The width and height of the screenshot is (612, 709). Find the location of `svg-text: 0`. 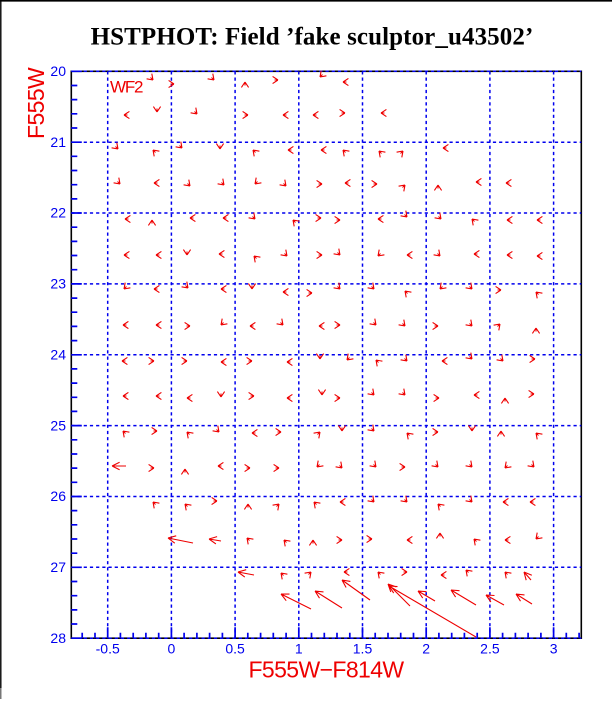

svg-text: 0 is located at coordinates (172, 649).